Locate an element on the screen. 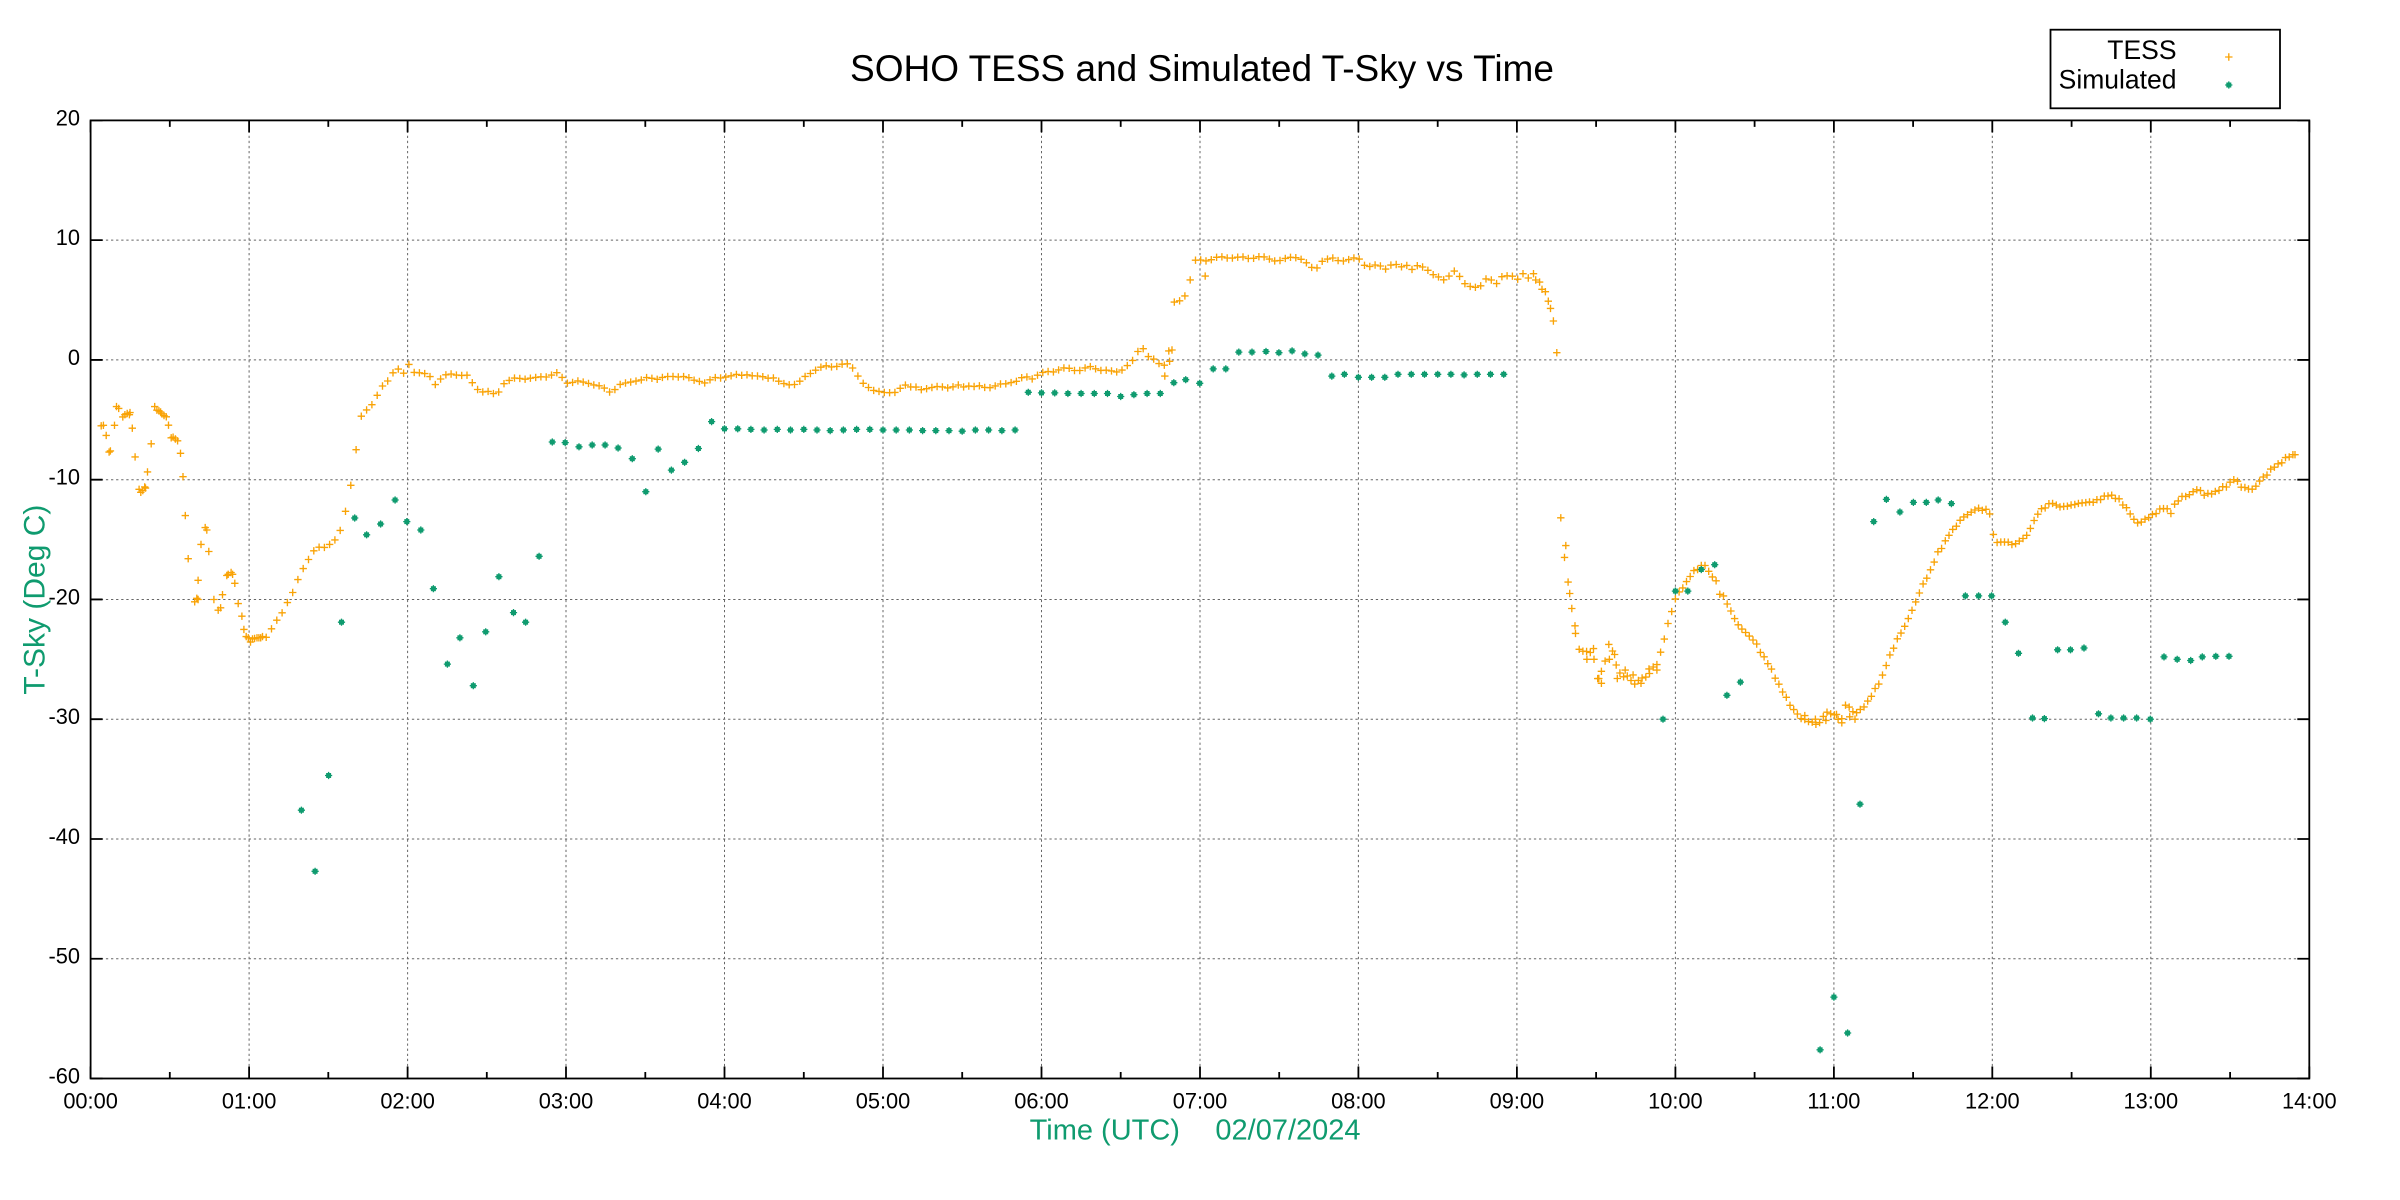  svg-text: -40 is located at coordinates (64, 836).